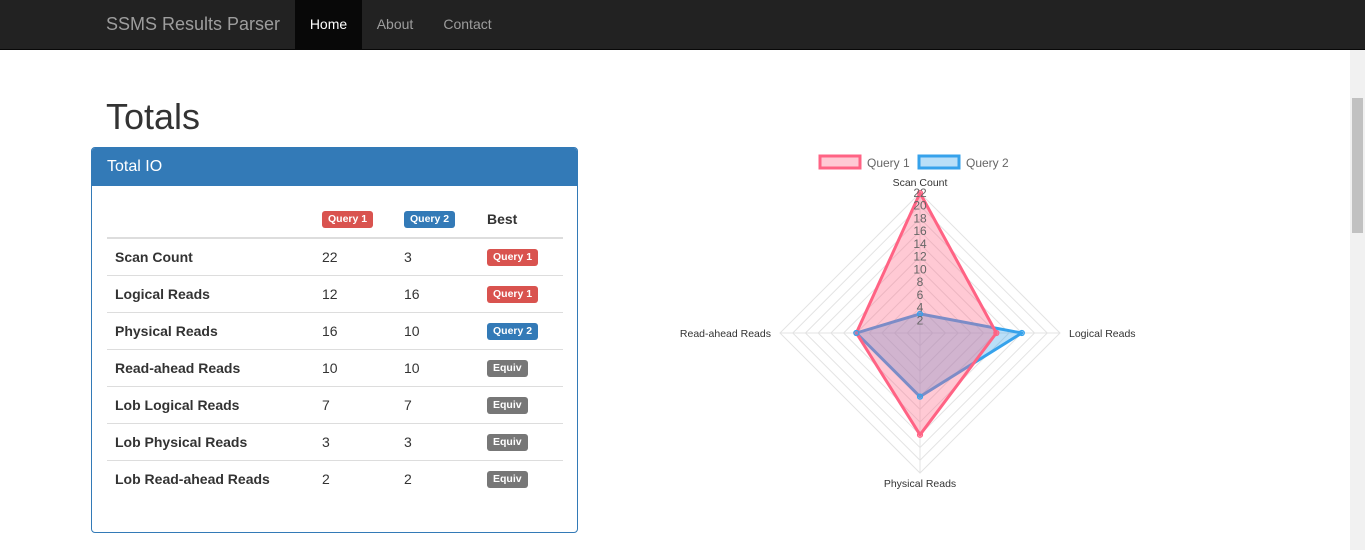 The width and height of the screenshot is (1365, 550). Describe the element at coordinates (920, 244) in the screenshot. I see `tick-label: 14` at that location.